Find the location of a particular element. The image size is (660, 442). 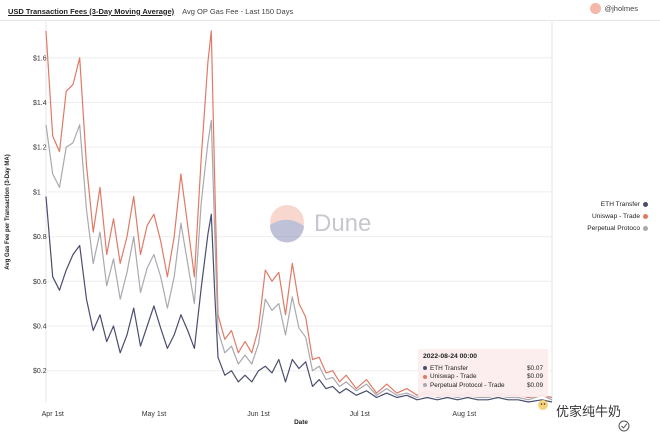

legend-label: ETH Transfer is located at coordinates (620, 204).